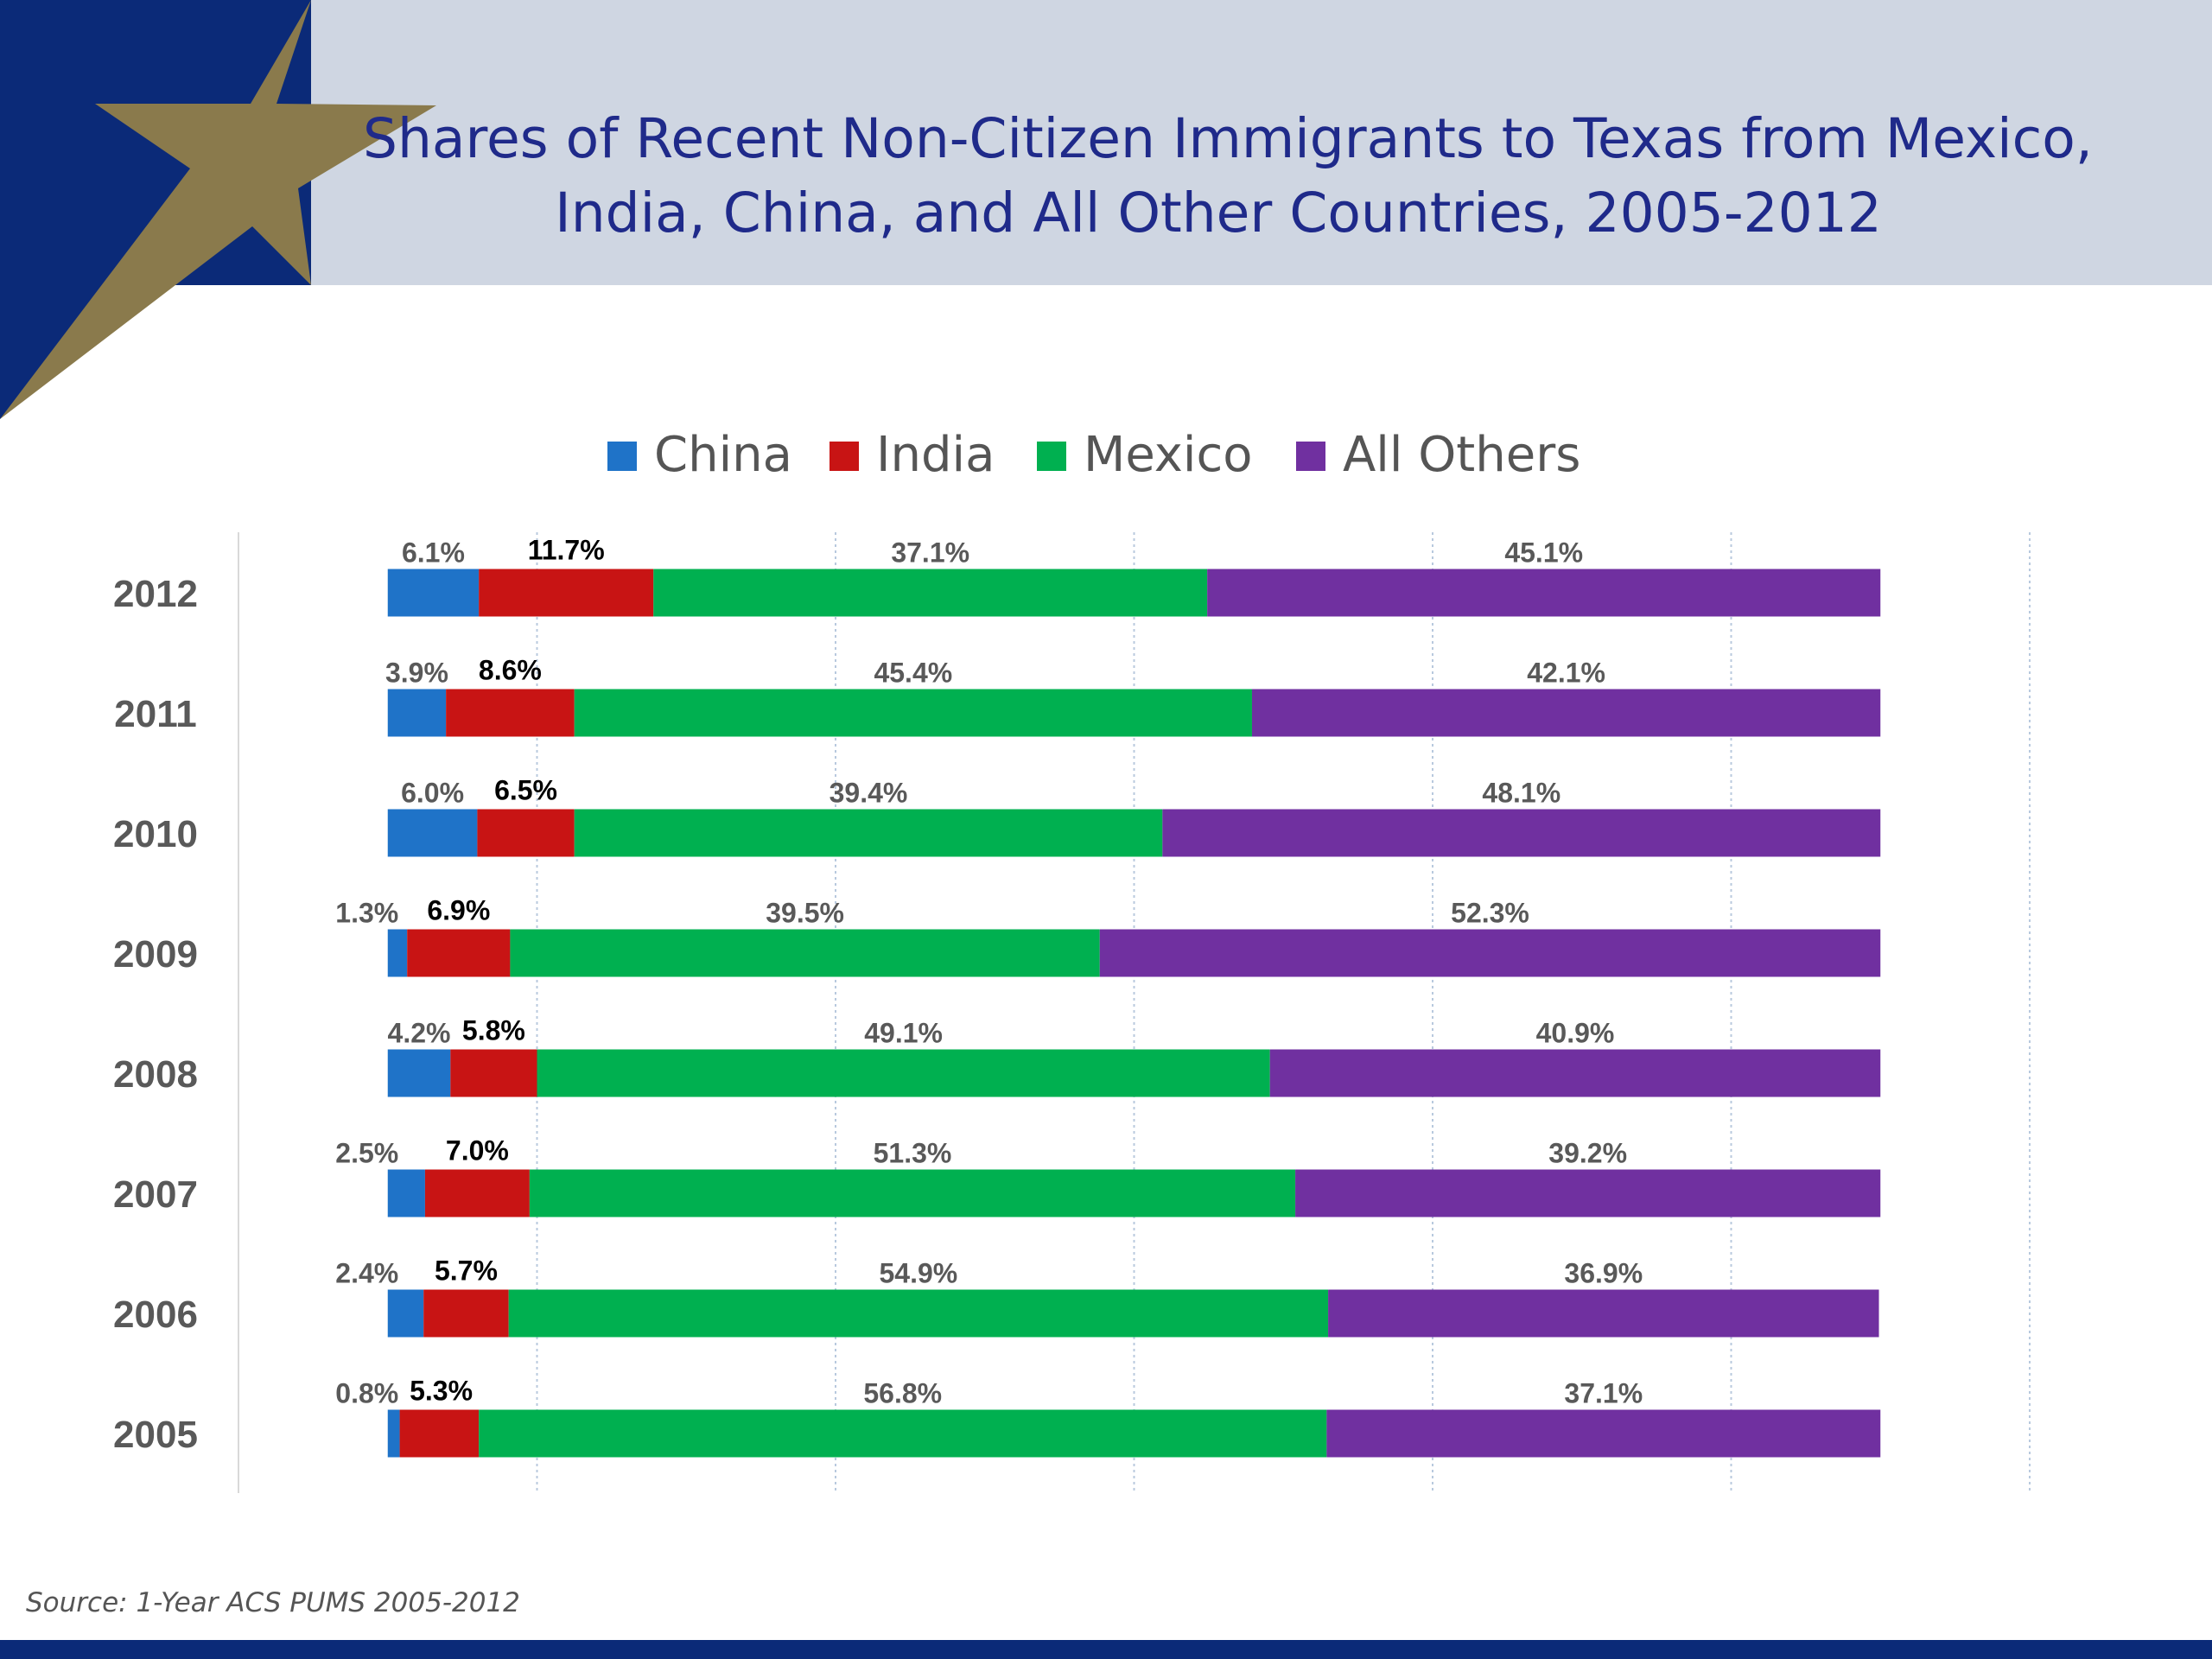  What do you see at coordinates (155, 834) in the screenshot?
I see `category-label: 2010` at bounding box center [155, 834].